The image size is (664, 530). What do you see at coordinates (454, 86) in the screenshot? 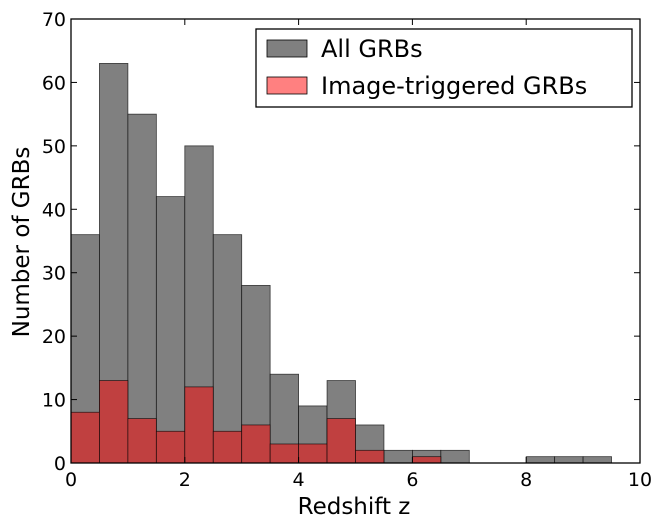
I see `legend-label-image-triggered: Image-triggered GRBs` at bounding box center [454, 86].